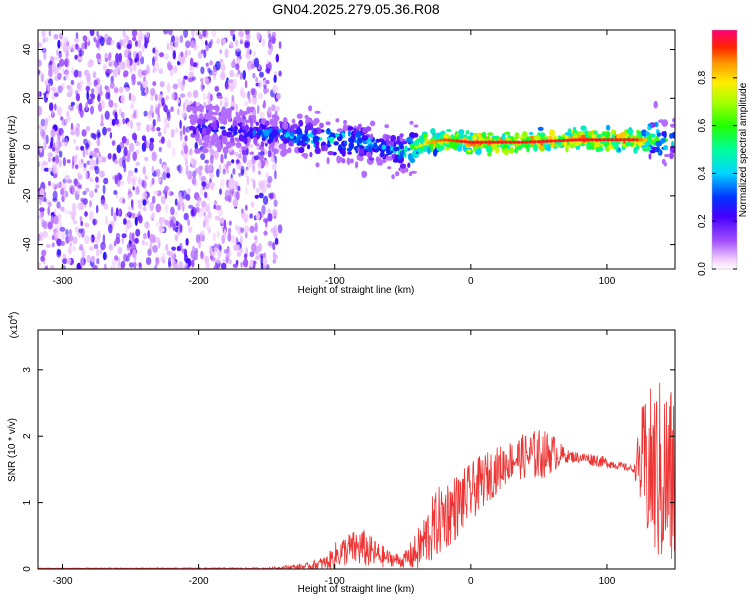  What do you see at coordinates (702, 125) in the screenshot?
I see `colorbar-tick-label: 0.6` at bounding box center [702, 125].